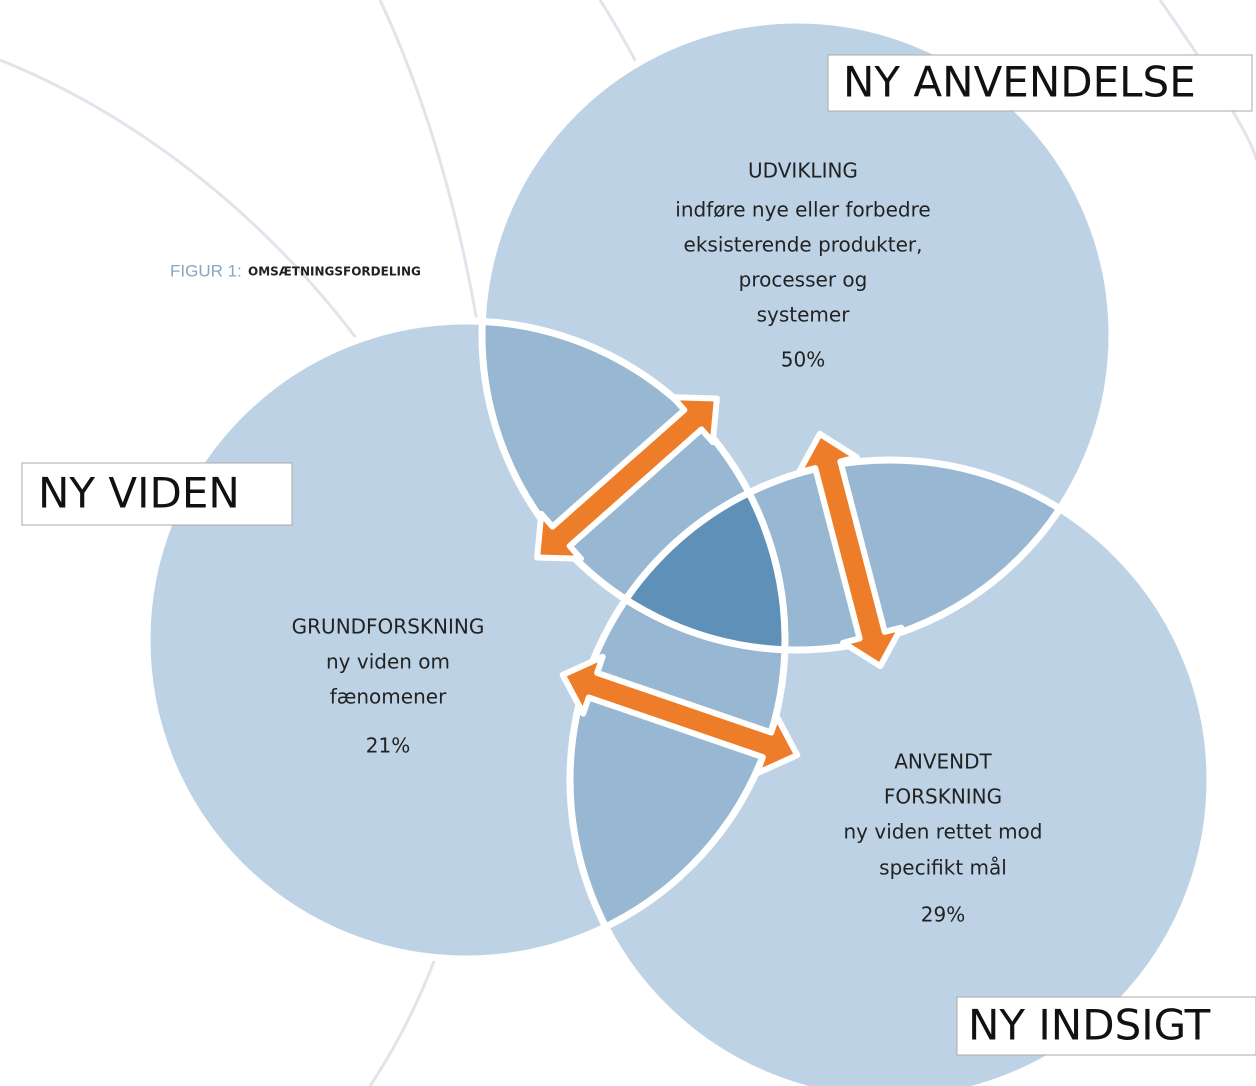 The height and width of the screenshot is (1086, 1256). I want to click on description: fænomener, so click(388, 697).